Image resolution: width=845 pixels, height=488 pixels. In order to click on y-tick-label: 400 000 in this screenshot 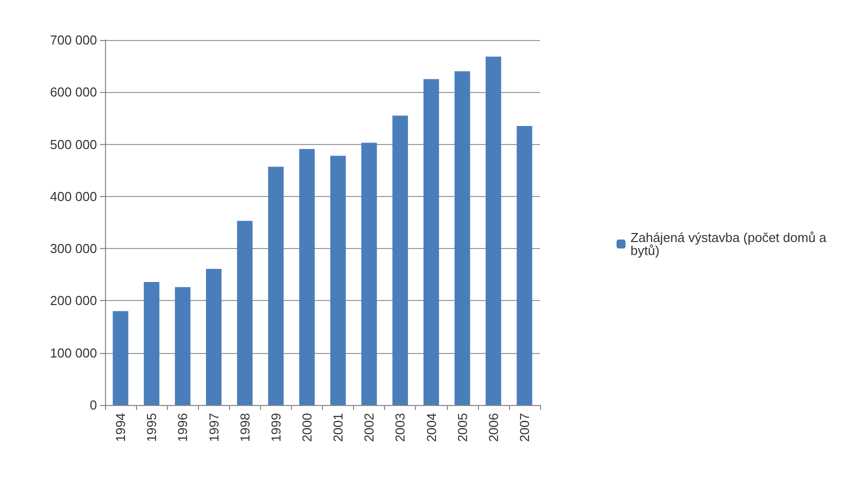, I will do `click(73, 196)`.